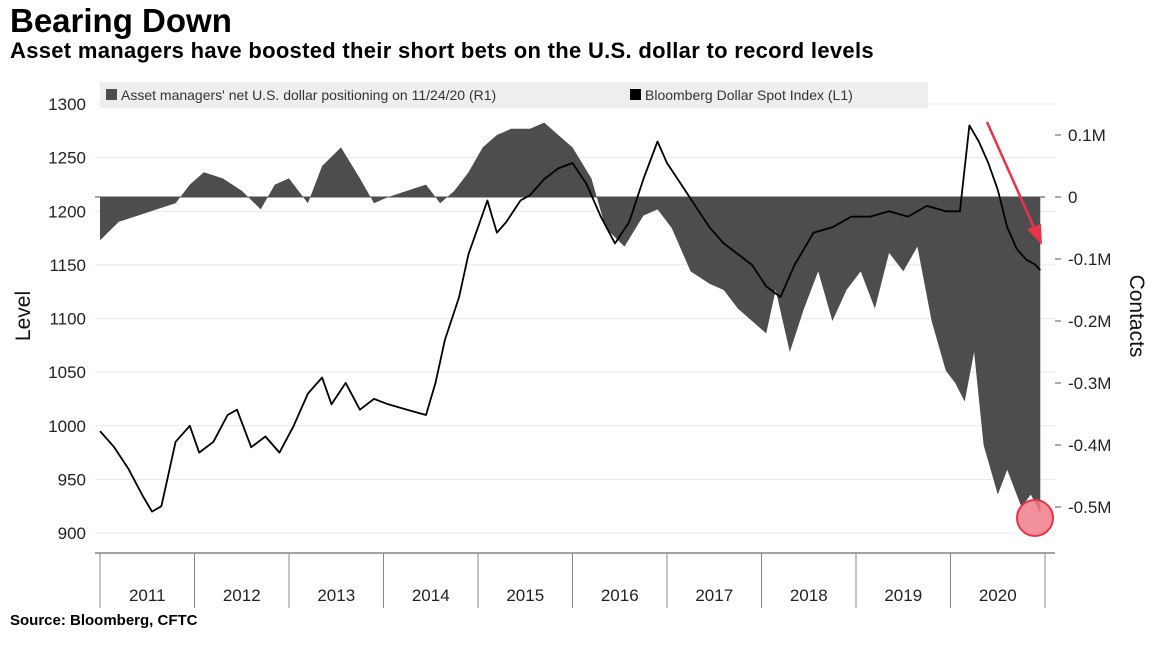 This screenshot has width=1152, height=648. I want to click on right-tick-label: -0.1M, so click(1089, 259).